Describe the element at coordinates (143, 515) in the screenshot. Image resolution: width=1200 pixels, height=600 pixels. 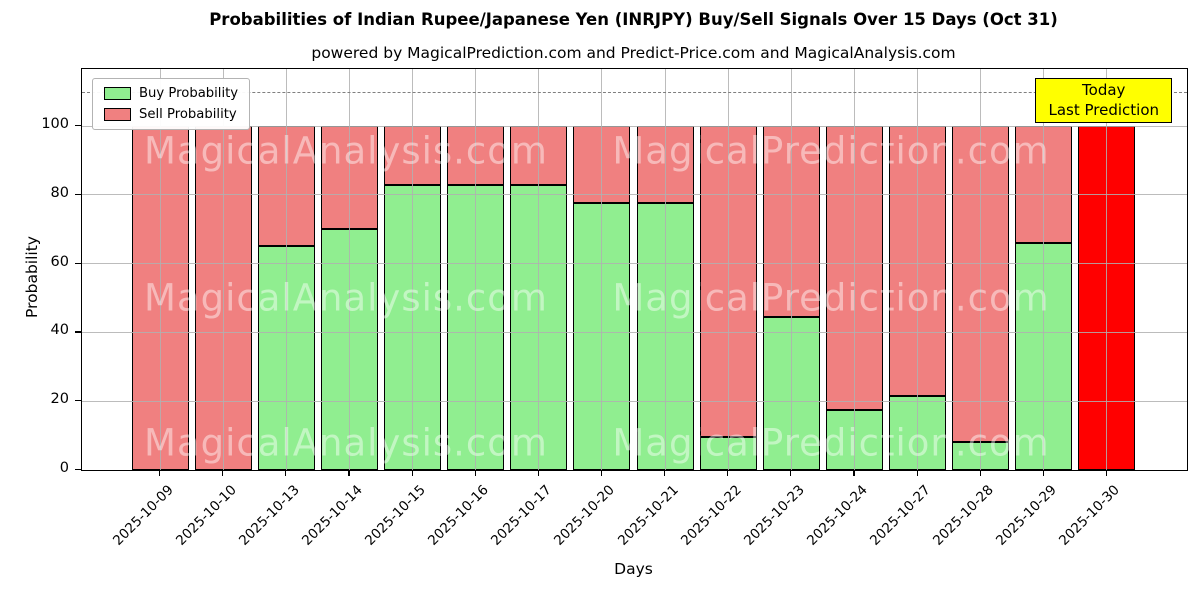
I see `x-tick-label: 2025-10-09` at that location.